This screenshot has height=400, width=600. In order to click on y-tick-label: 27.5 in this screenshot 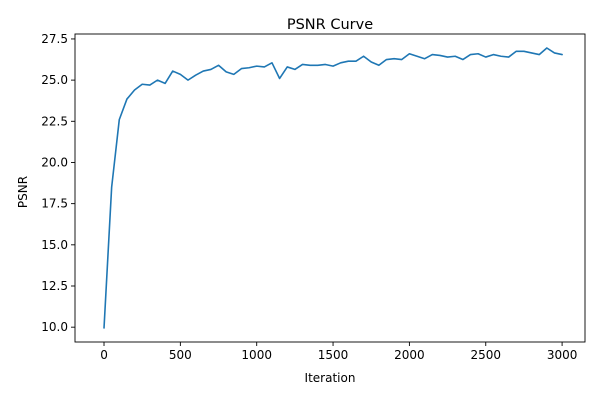, I will do `click(54, 39)`.